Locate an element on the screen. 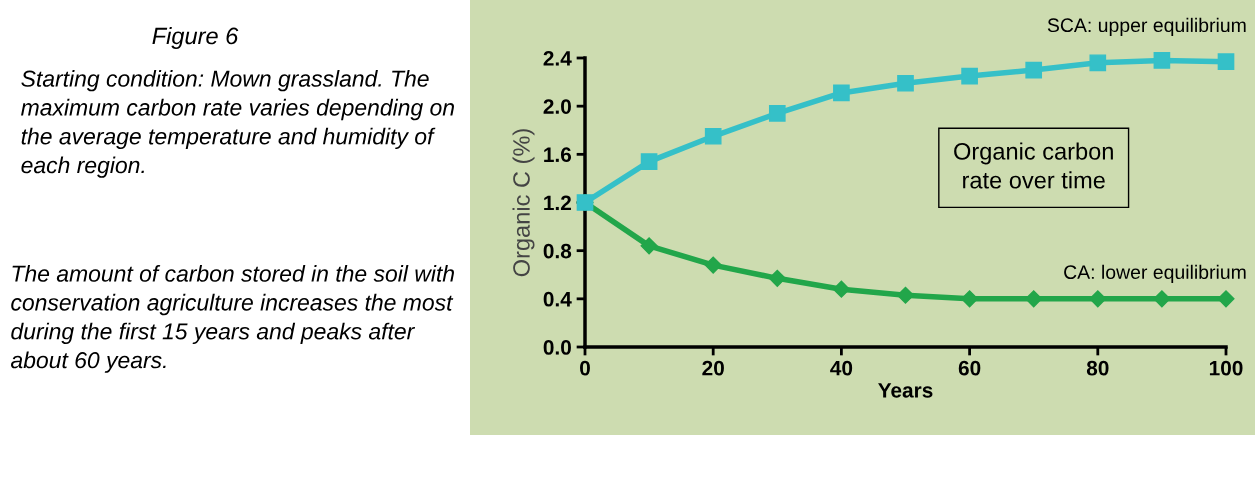 Image resolution: width=1255 pixels, height=477 pixels. y-tick-label: 1.6 is located at coordinates (558, 155).